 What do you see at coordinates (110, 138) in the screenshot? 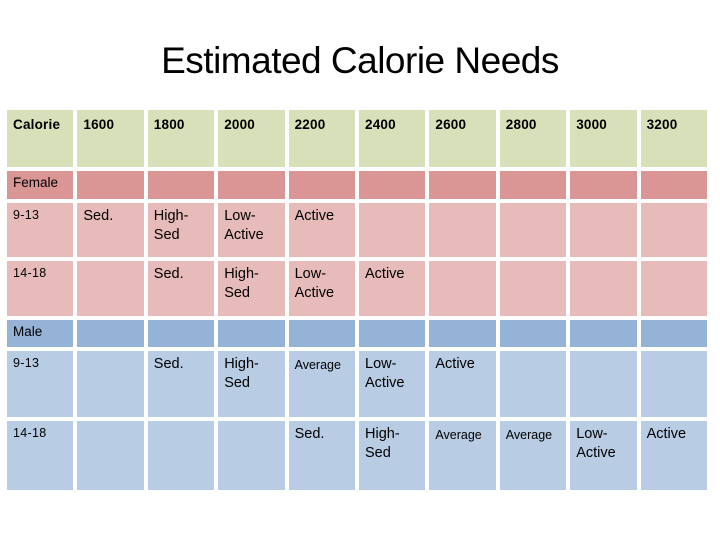
I see `header-cell-level: 1600` at bounding box center [110, 138].